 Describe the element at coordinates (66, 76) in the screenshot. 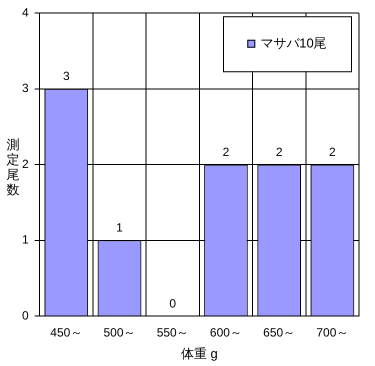

I see `data-label: 3` at that location.